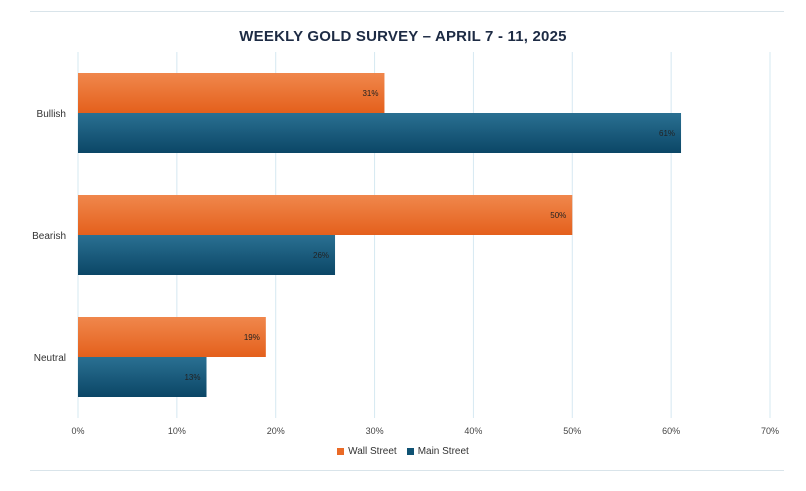  I want to click on legend-label-main-street: Main Street, so click(443, 451).